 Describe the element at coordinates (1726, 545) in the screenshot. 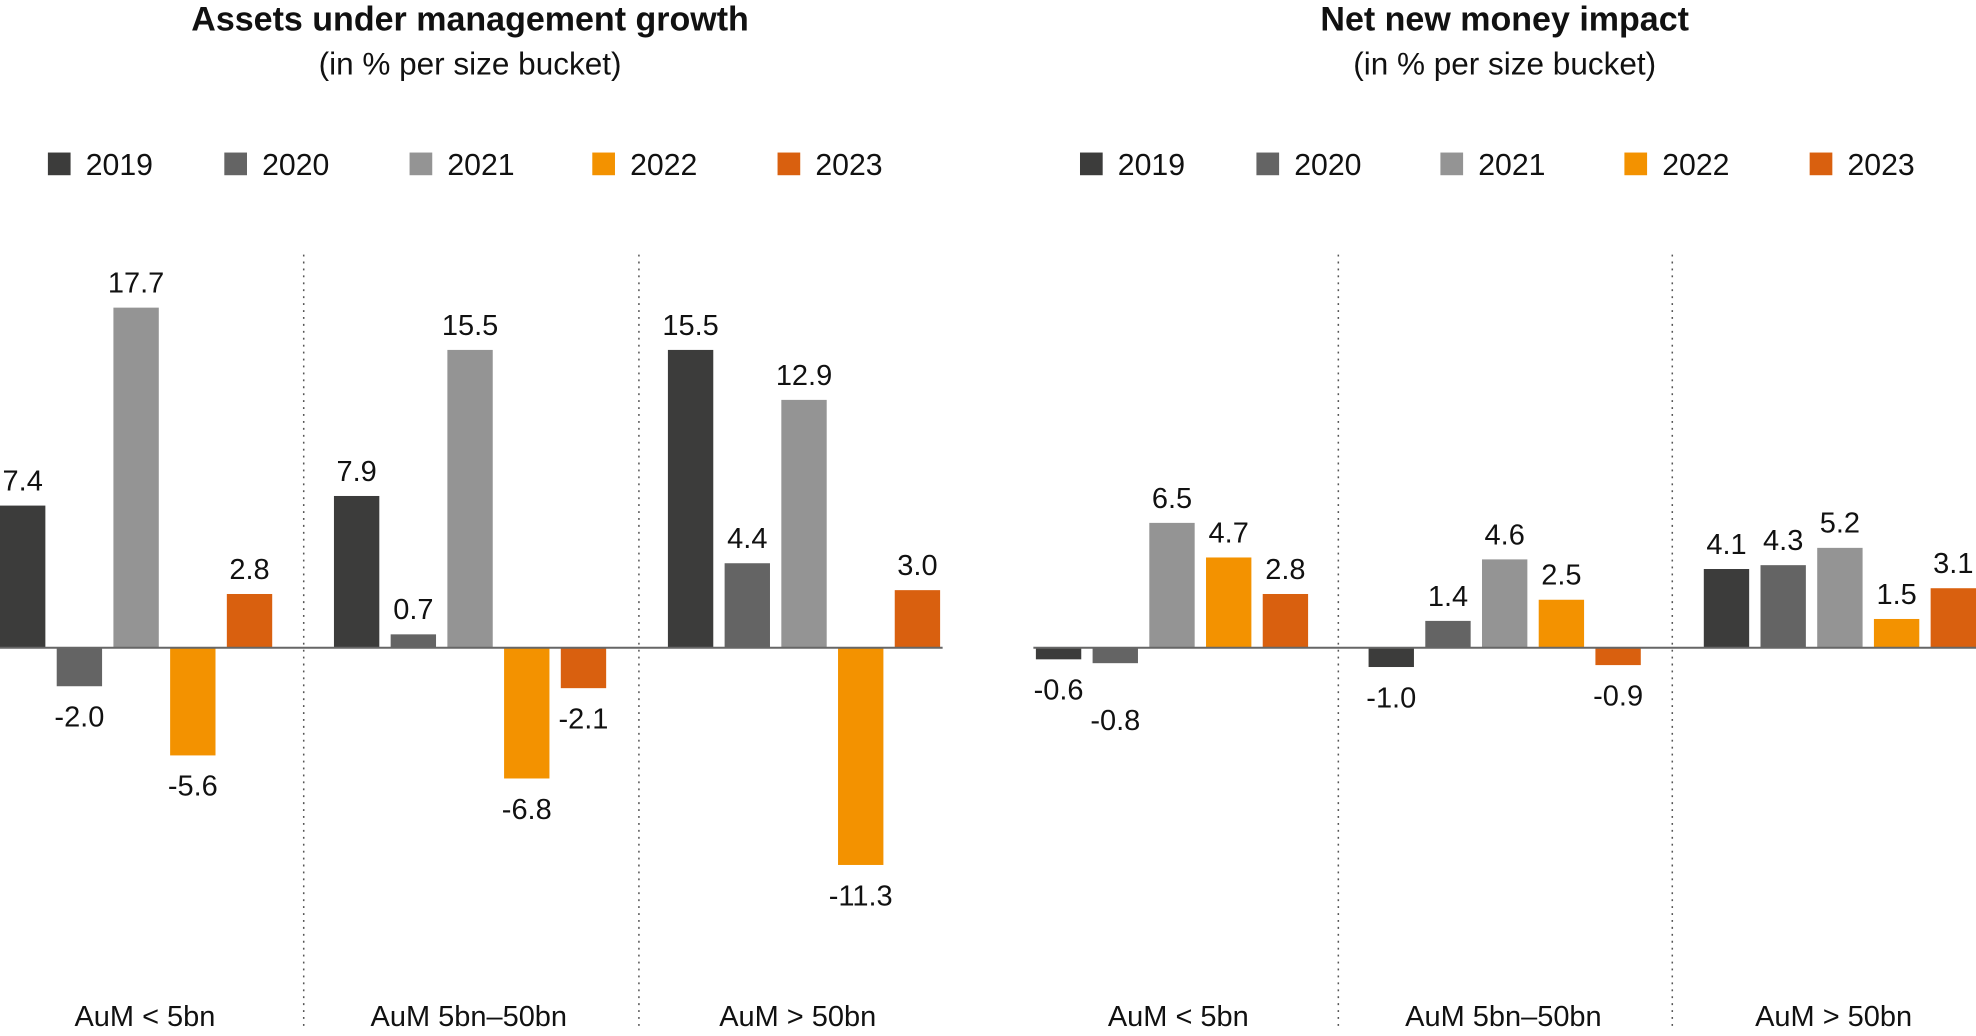

I see `data-label: 4.1` at that location.